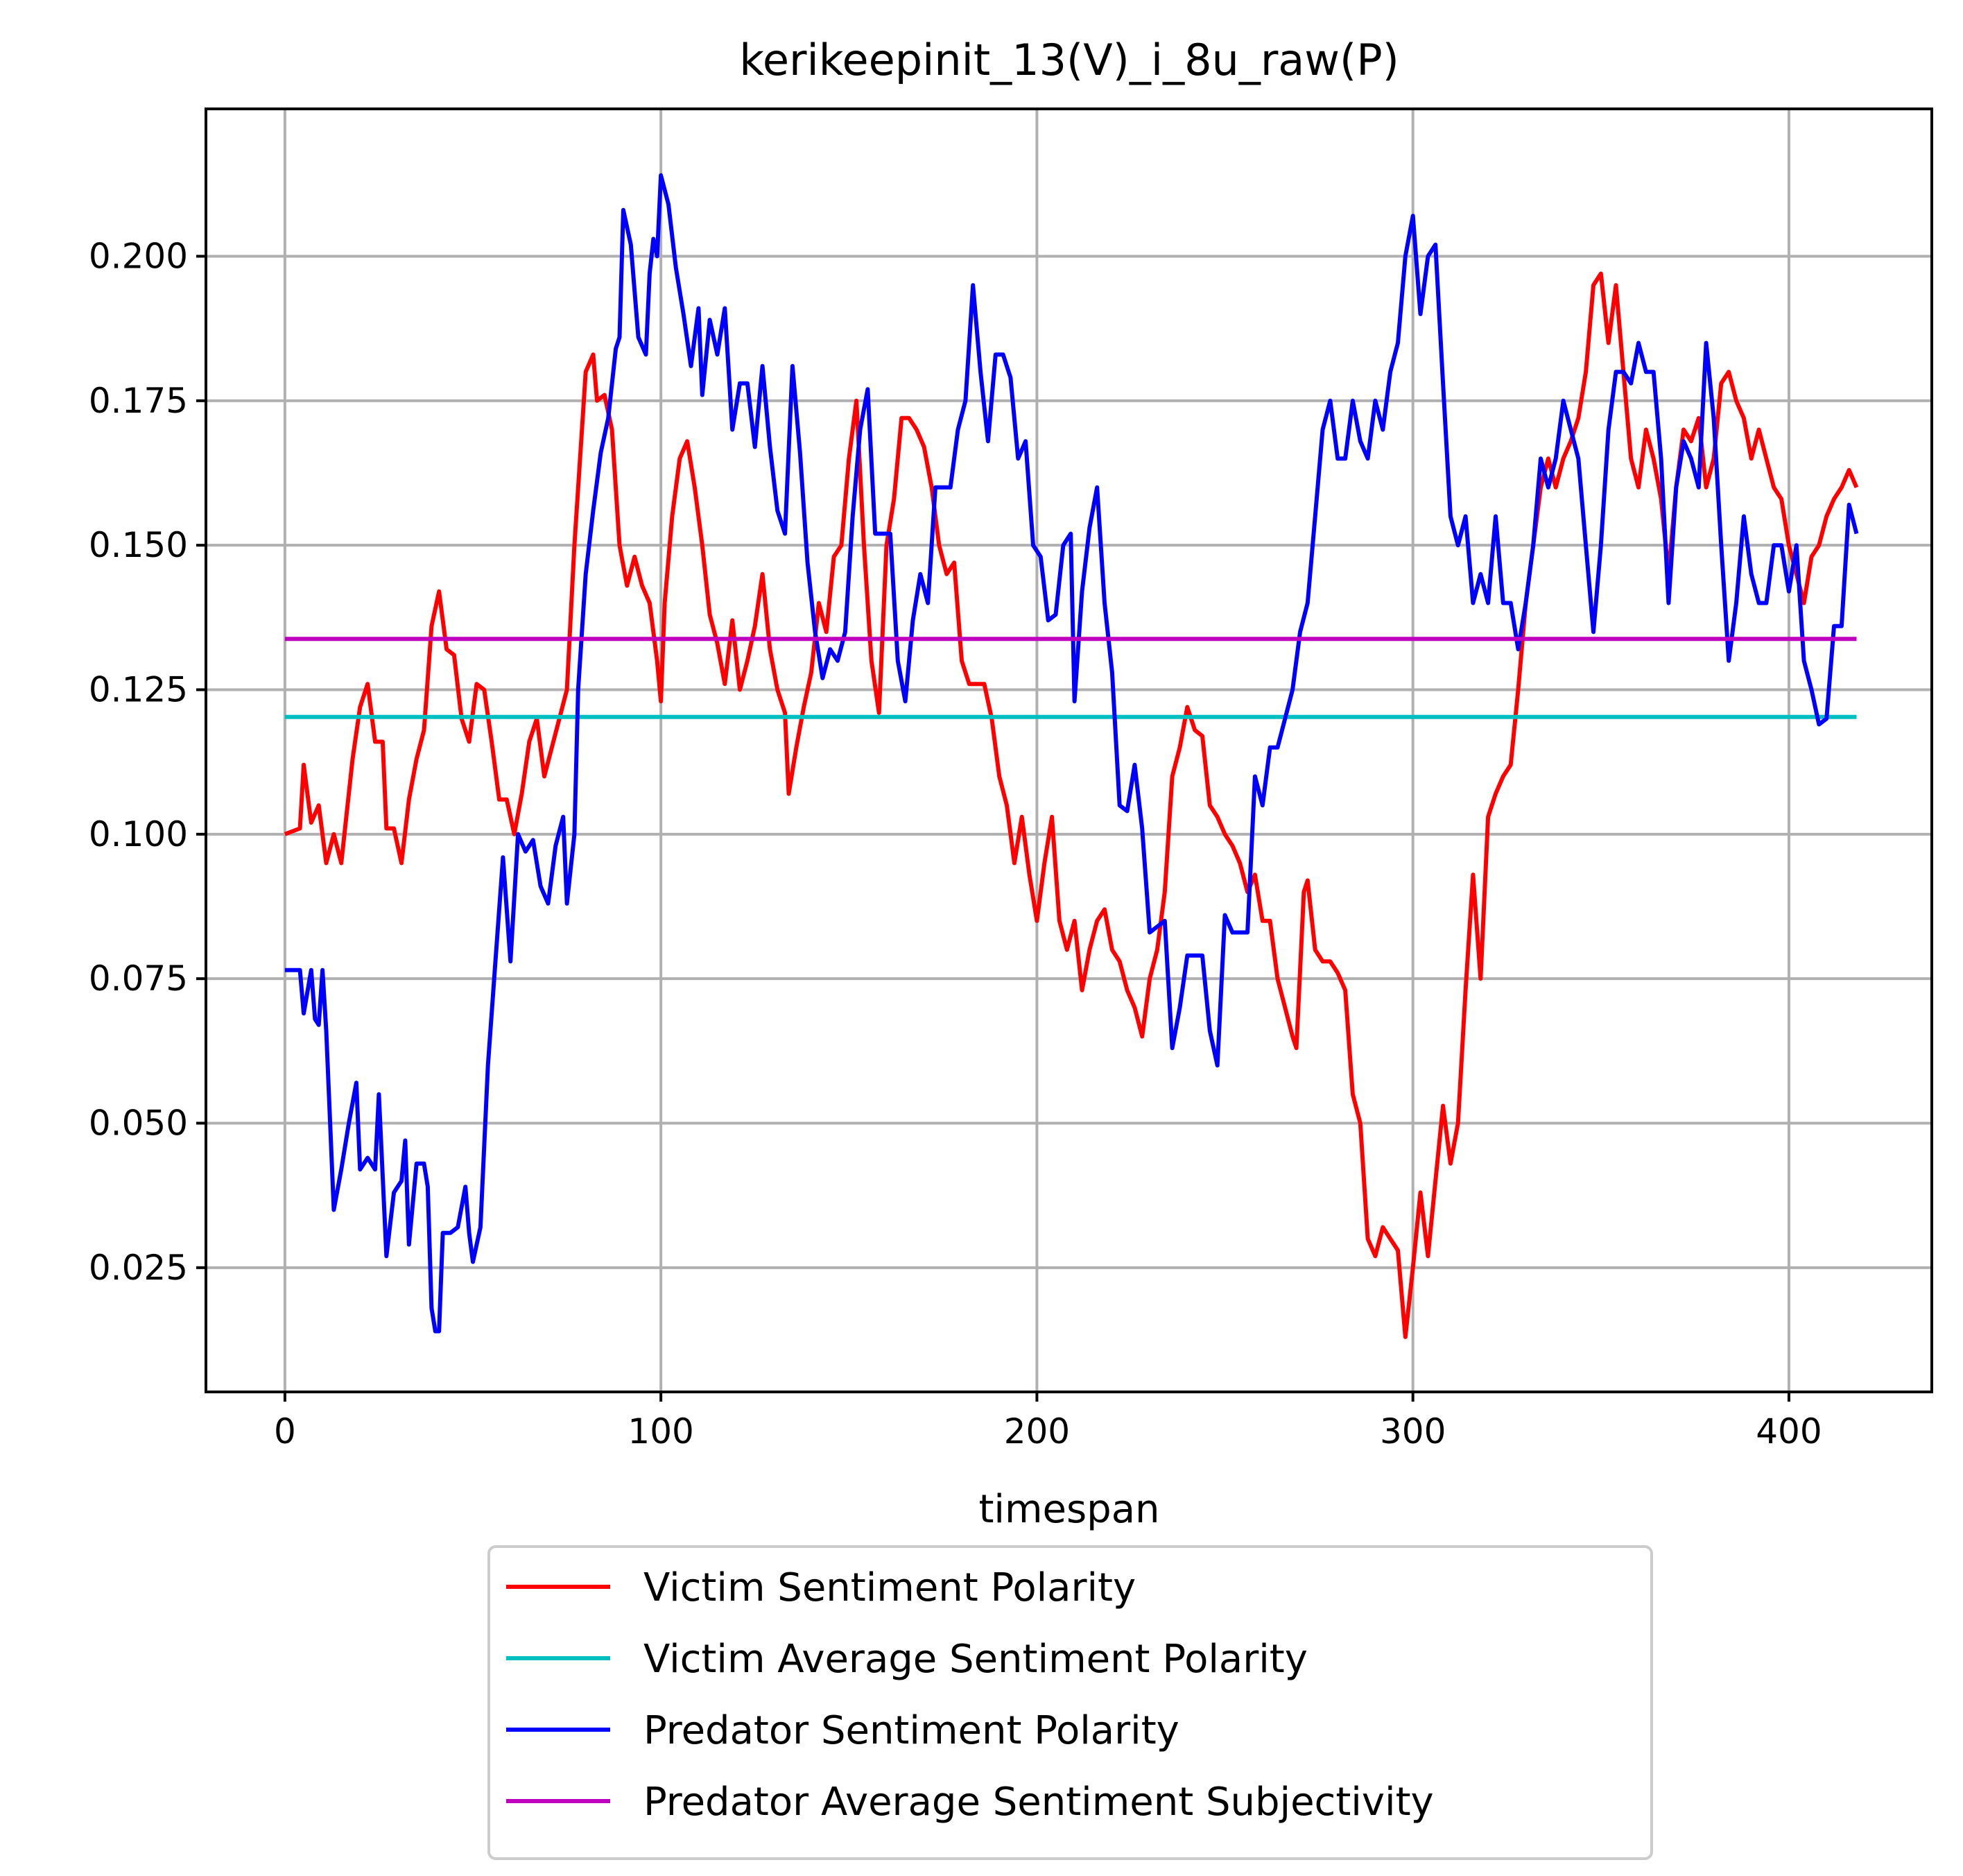 This screenshot has width=1963, height=1876. What do you see at coordinates (660, 1431) in the screenshot?
I see `x-tick-label: 100` at bounding box center [660, 1431].